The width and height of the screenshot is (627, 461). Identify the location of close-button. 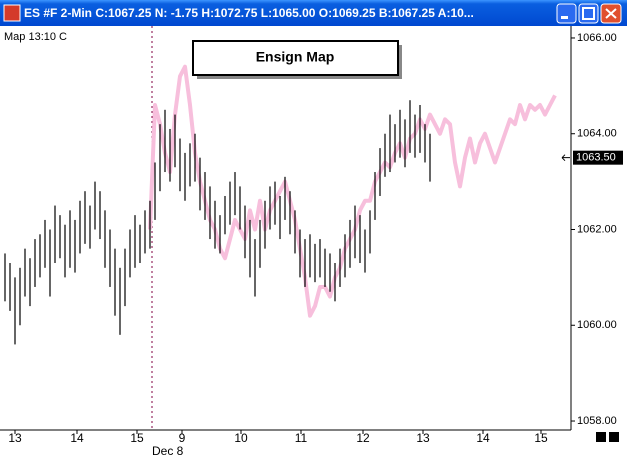
(611, 13).